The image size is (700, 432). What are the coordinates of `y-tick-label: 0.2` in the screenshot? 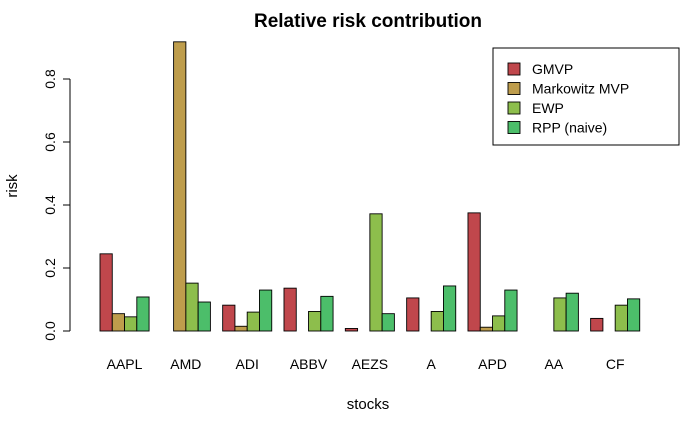 It's located at (50, 268).